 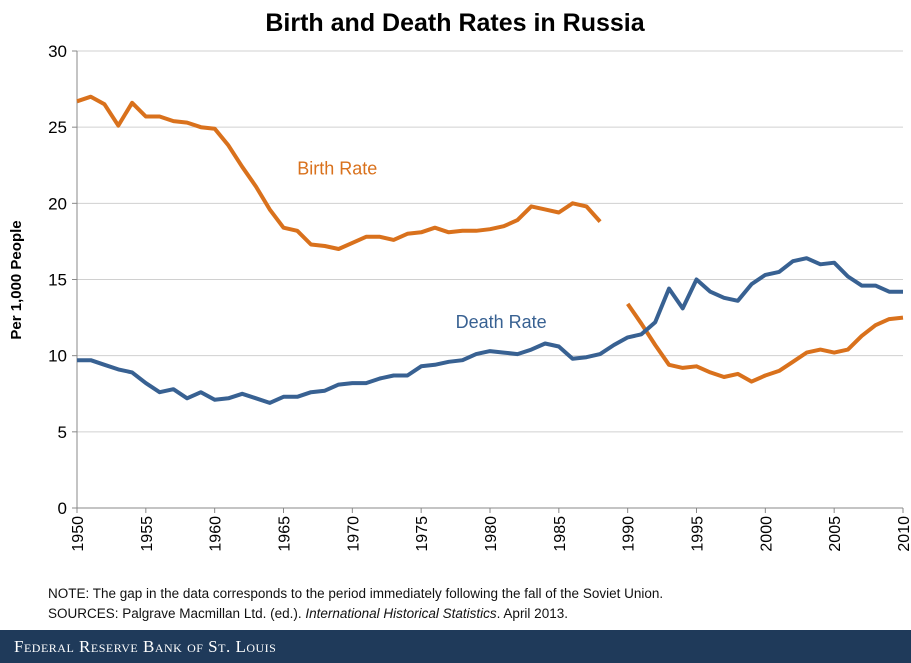 I want to click on x-tick-label: 2005, so click(x=835, y=534).